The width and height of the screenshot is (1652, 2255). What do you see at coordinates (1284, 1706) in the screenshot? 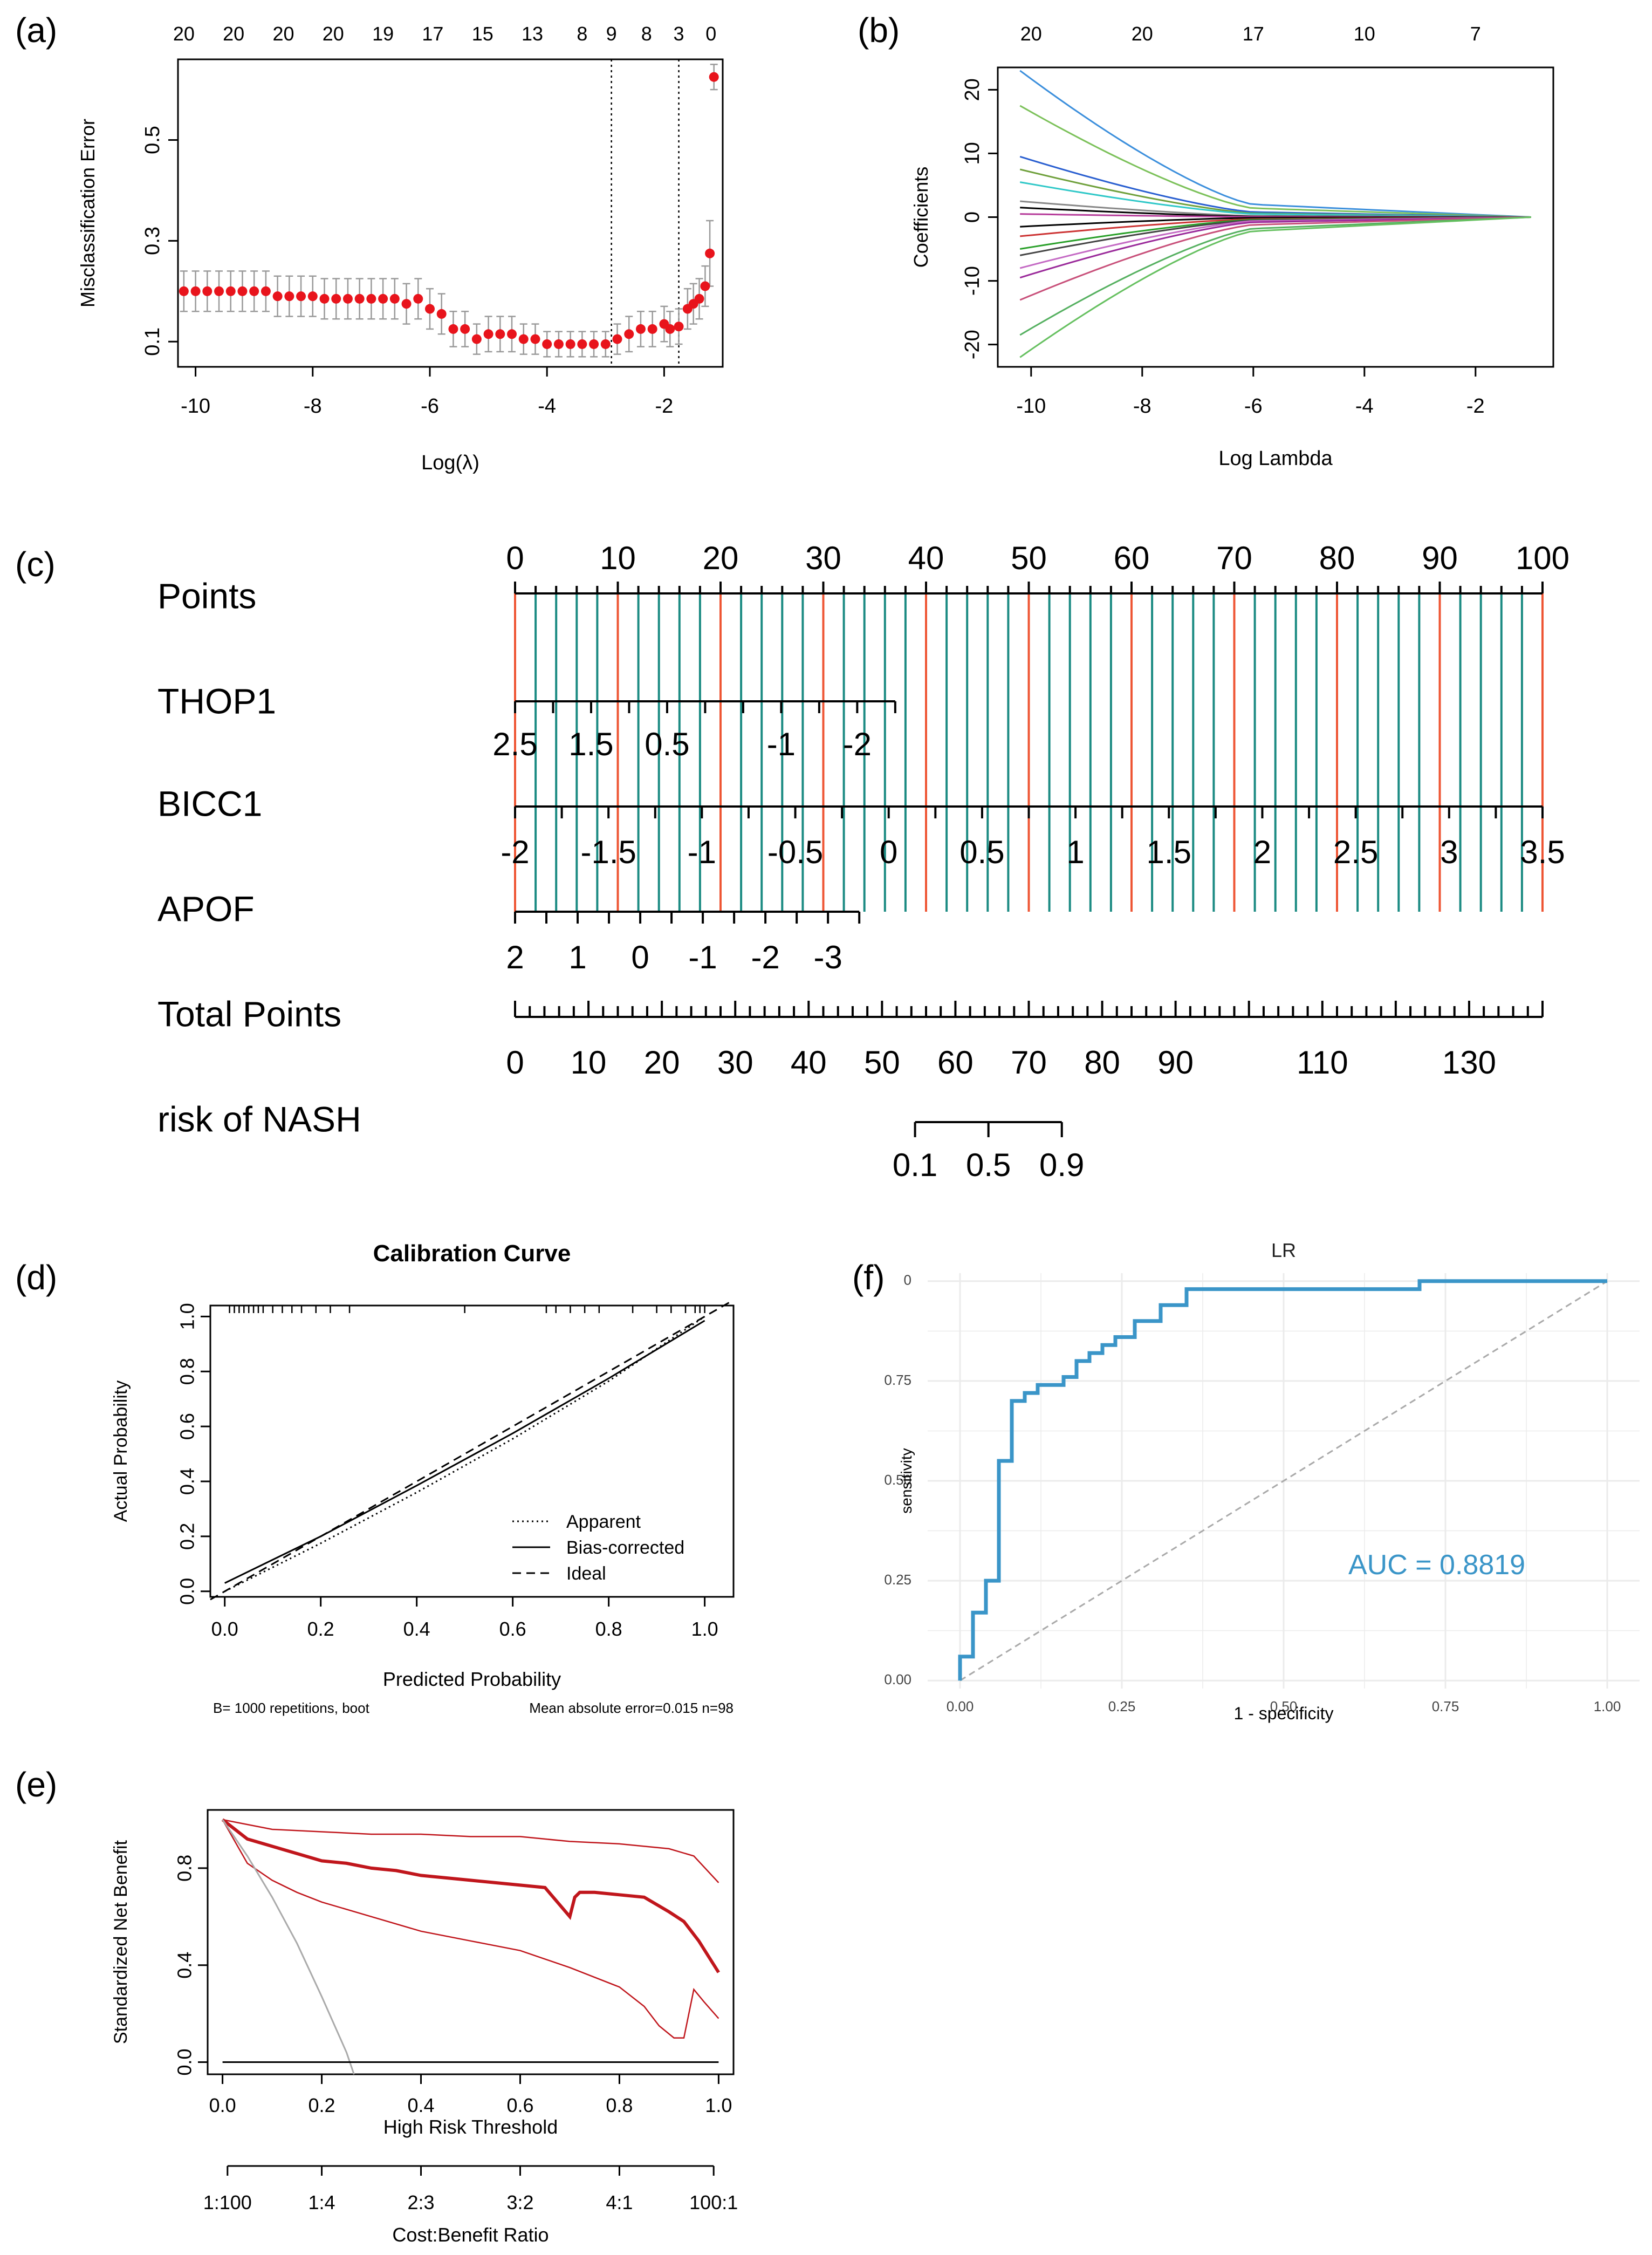
I see `x-tick-label: 0.50` at bounding box center [1284, 1706].